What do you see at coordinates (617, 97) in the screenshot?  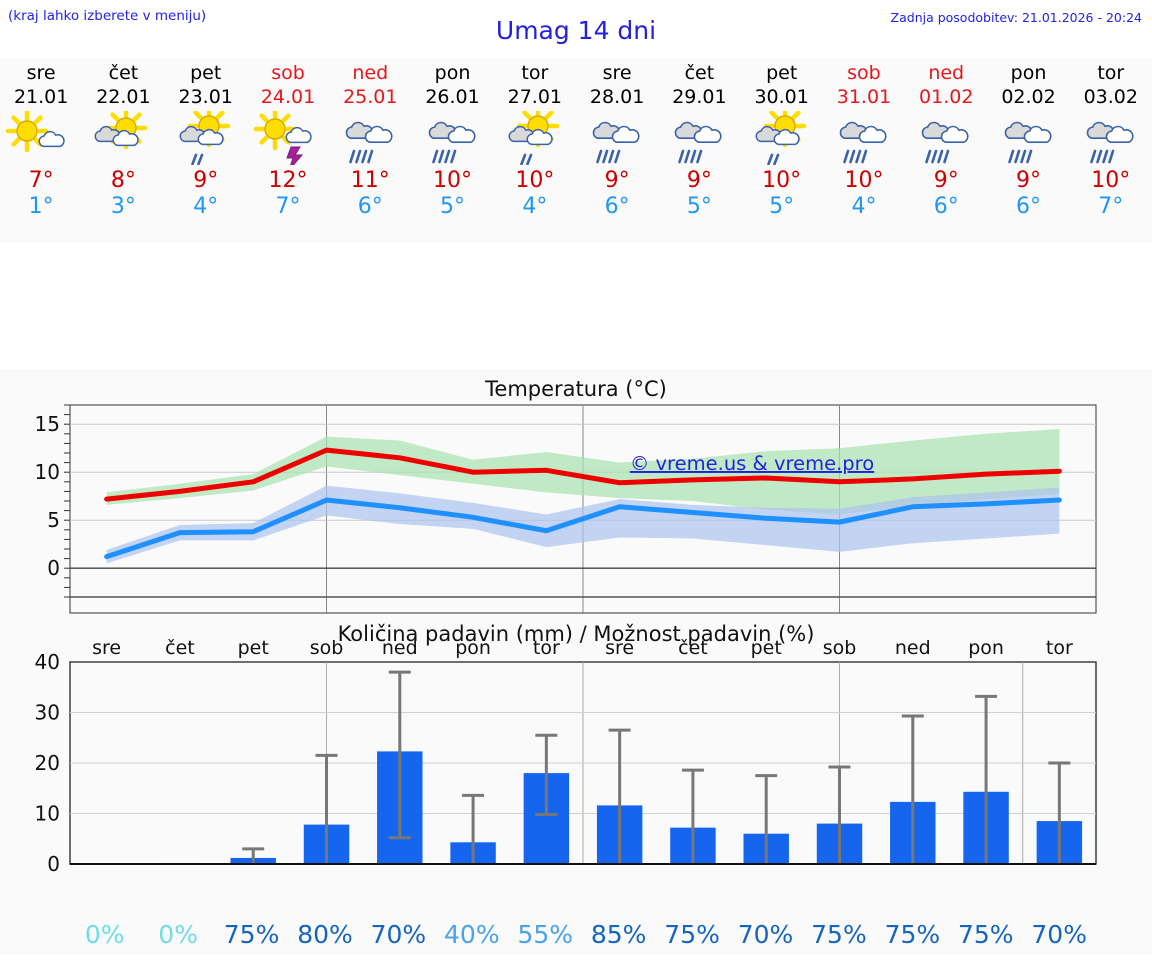 I see `forecast-day-date: 28.01` at bounding box center [617, 97].